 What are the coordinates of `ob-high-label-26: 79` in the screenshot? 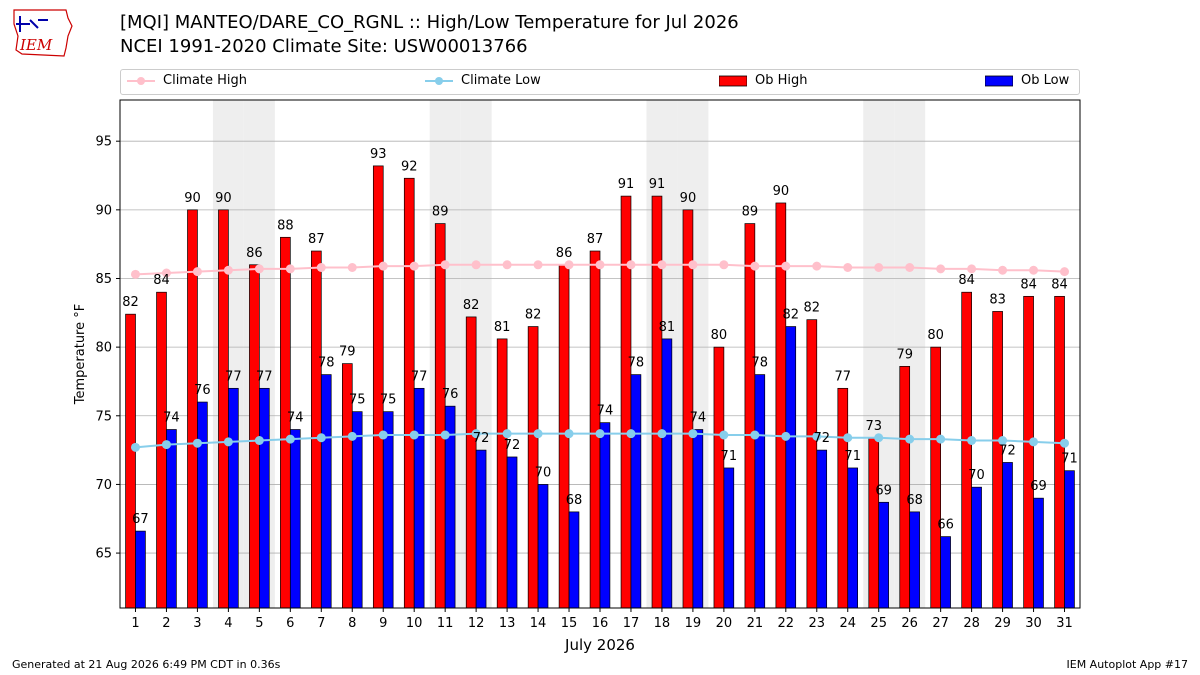 It's located at (904, 354).